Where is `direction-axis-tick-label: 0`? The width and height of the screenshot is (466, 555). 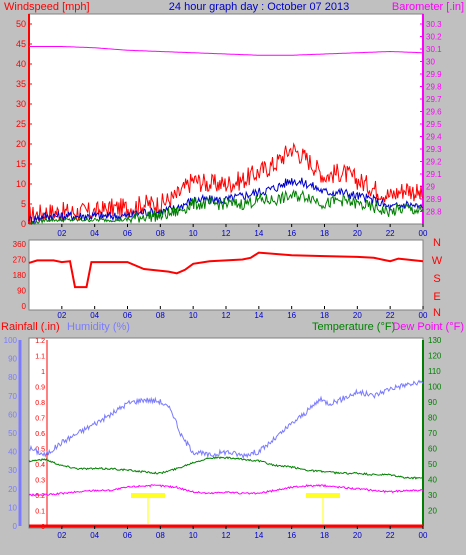 direction-axis-tick-label: 0 is located at coordinates (24, 306).